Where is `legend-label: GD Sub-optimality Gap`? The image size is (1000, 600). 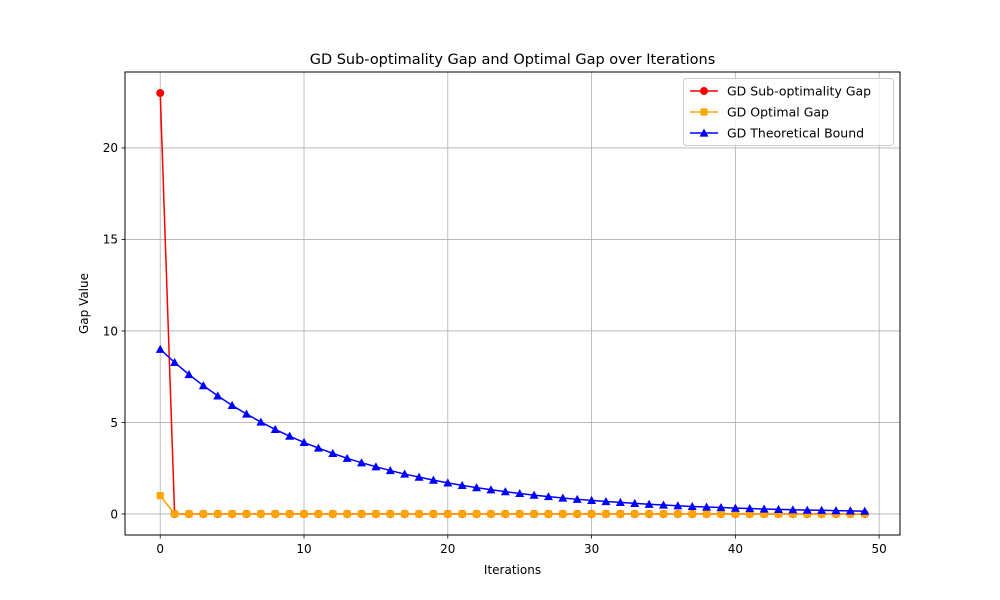 legend-label: GD Sub-optimality Gap is located at coordinates (799, 91).